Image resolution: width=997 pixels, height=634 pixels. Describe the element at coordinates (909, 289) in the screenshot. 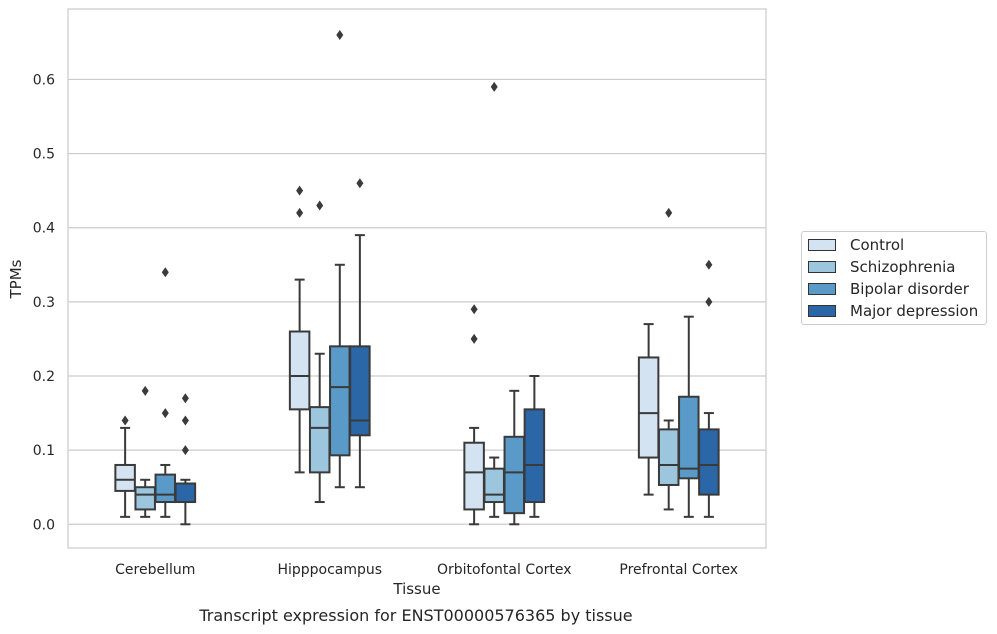

I see `legend-label: Bipolar disorder` at that location.